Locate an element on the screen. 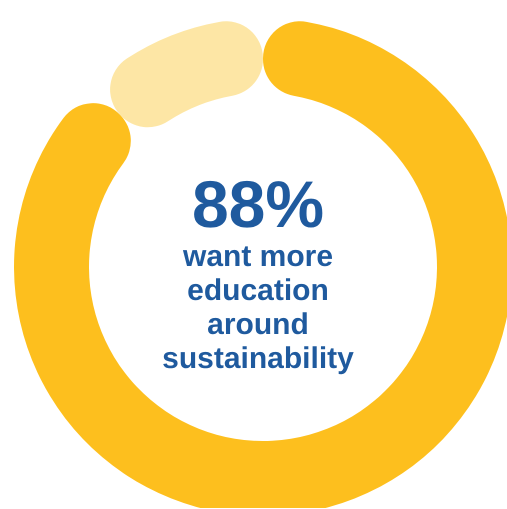 This screenshot has width=507, height=509. text: want more education around sustainability is located at coordinates (258, 308).